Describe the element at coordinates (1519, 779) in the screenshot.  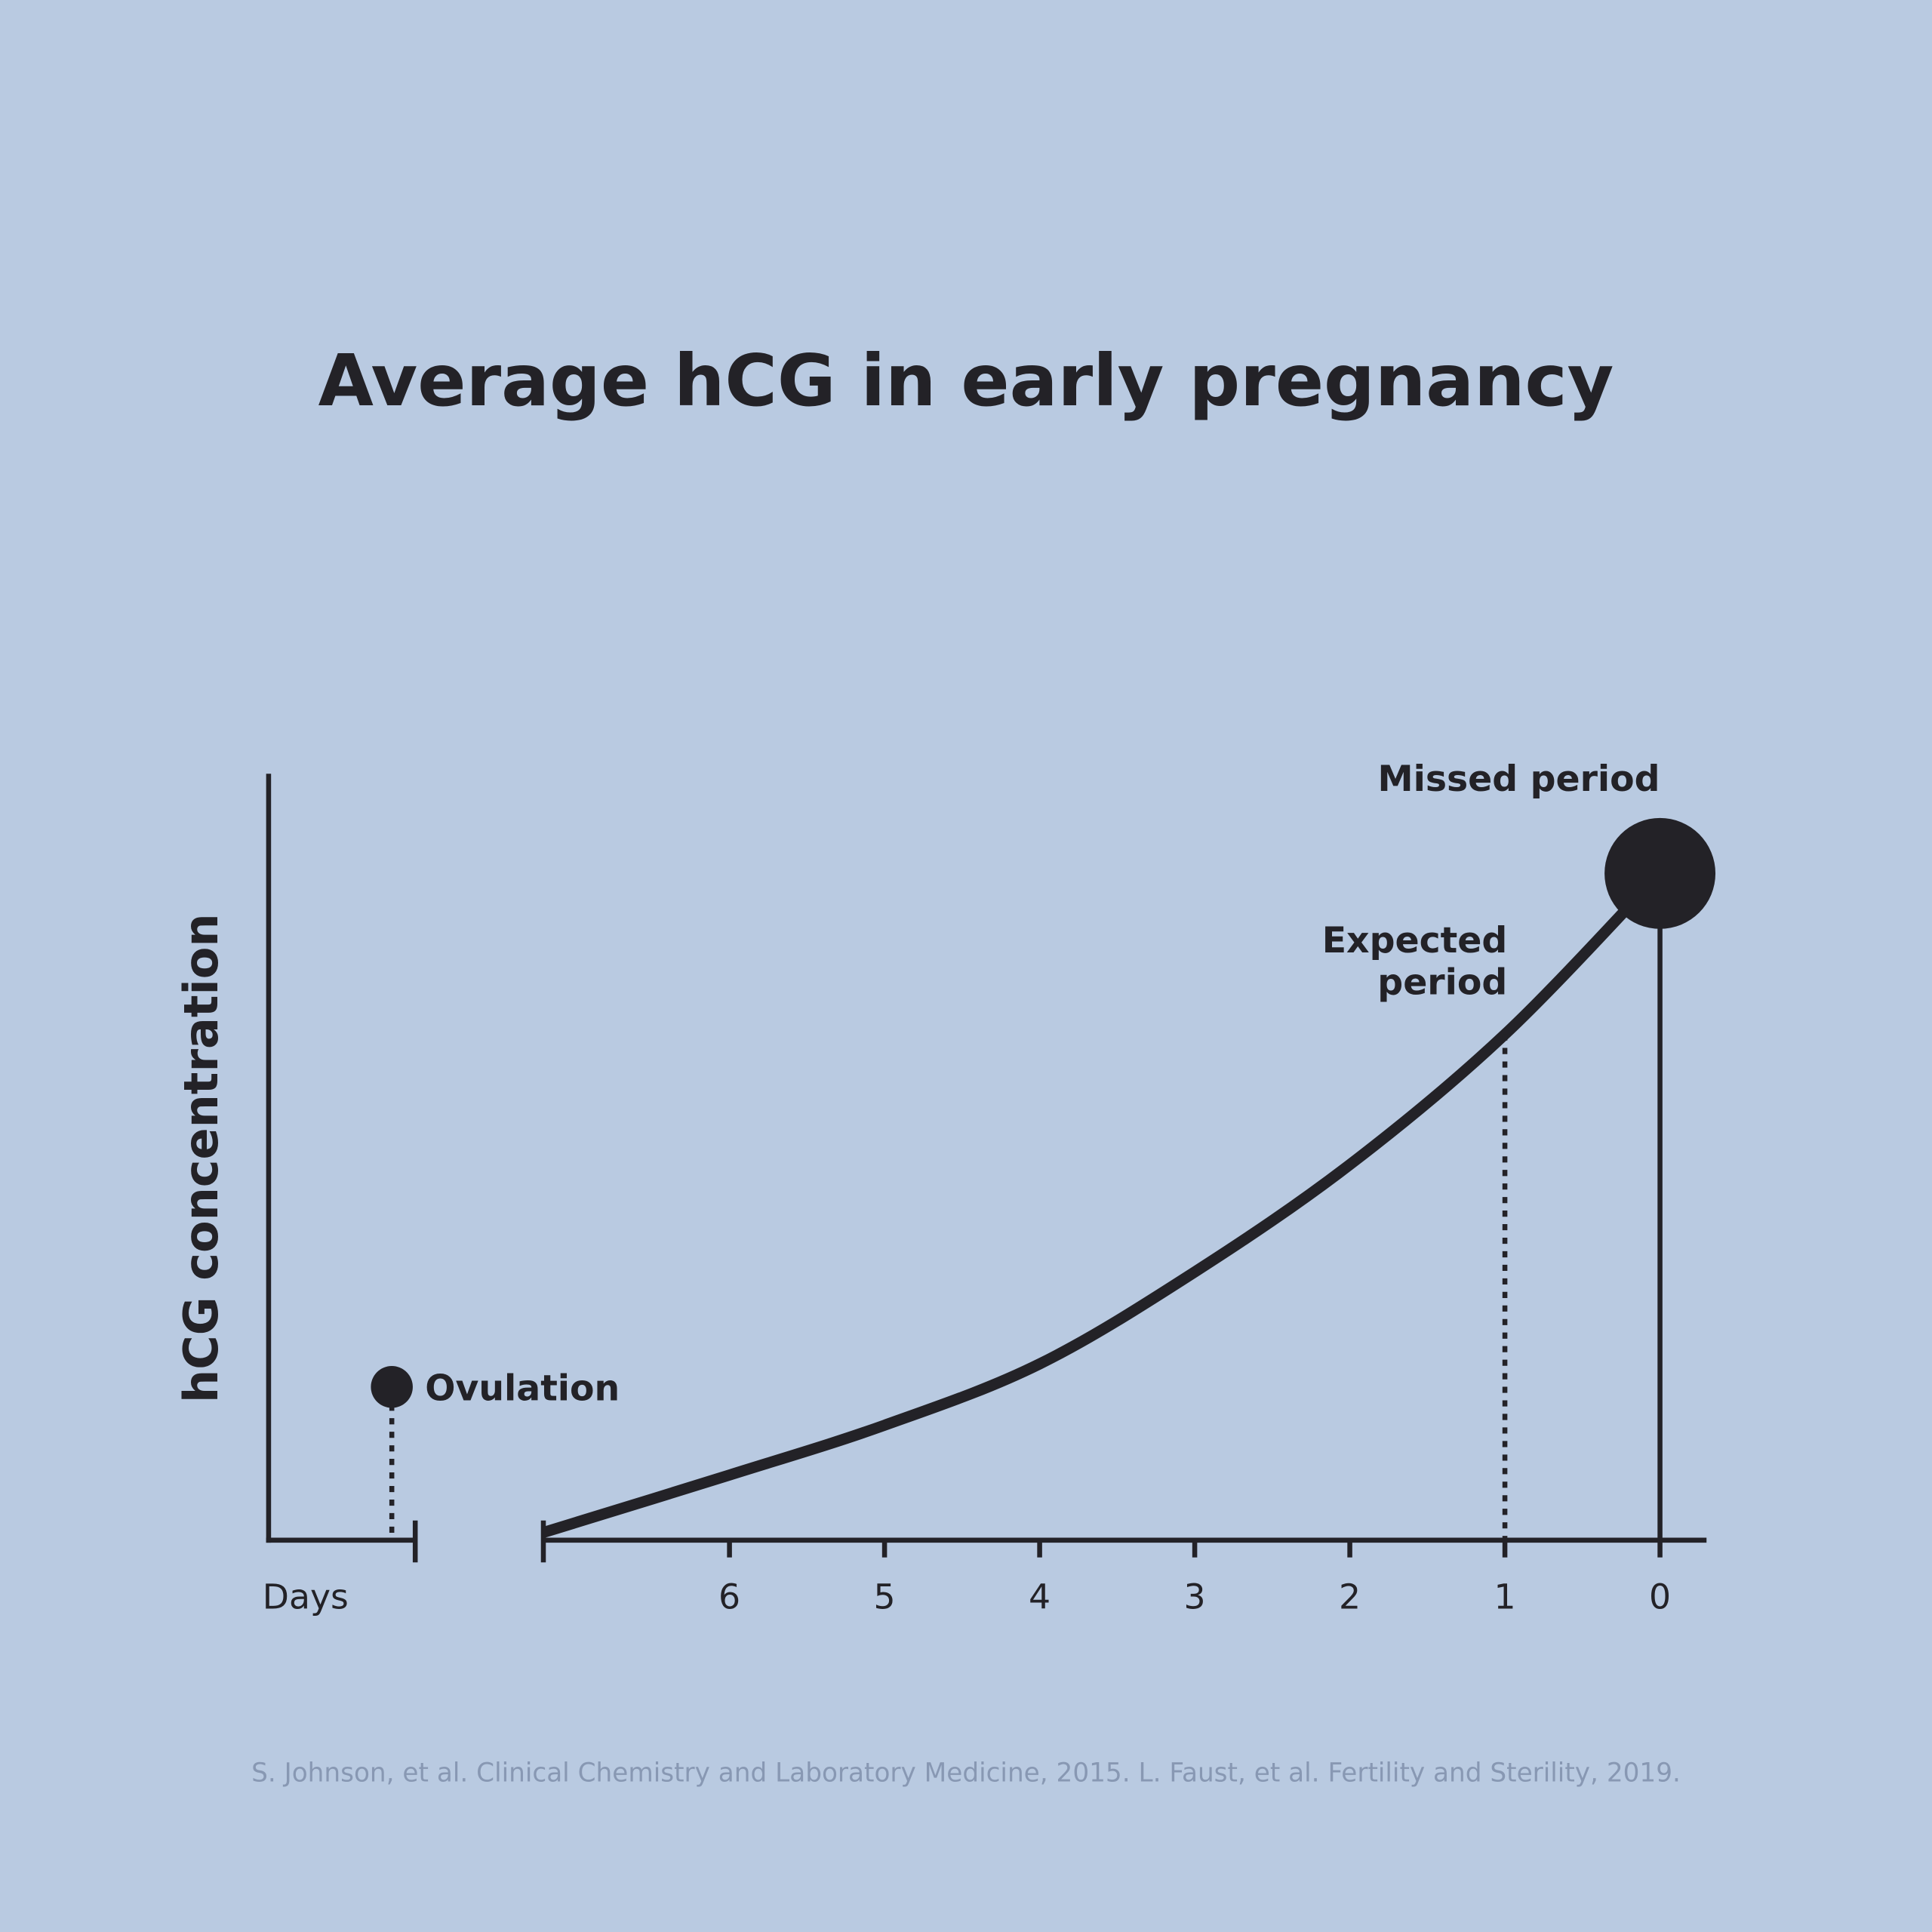
I see `annotation-label: Missed period` at that location.